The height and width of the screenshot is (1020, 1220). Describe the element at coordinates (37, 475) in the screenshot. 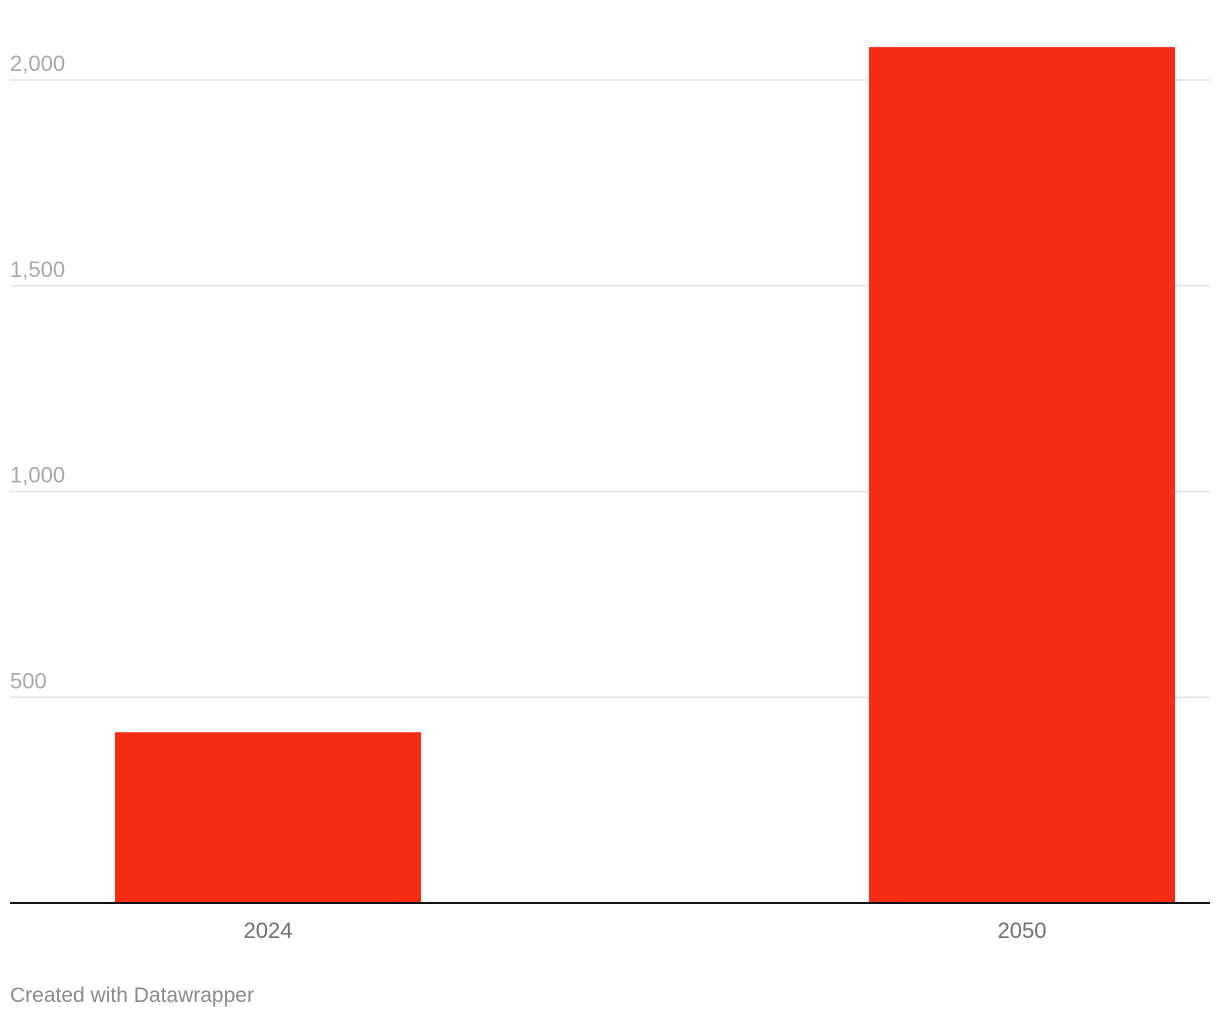

I see `y-tick-label-1000: 1,000` at that location.